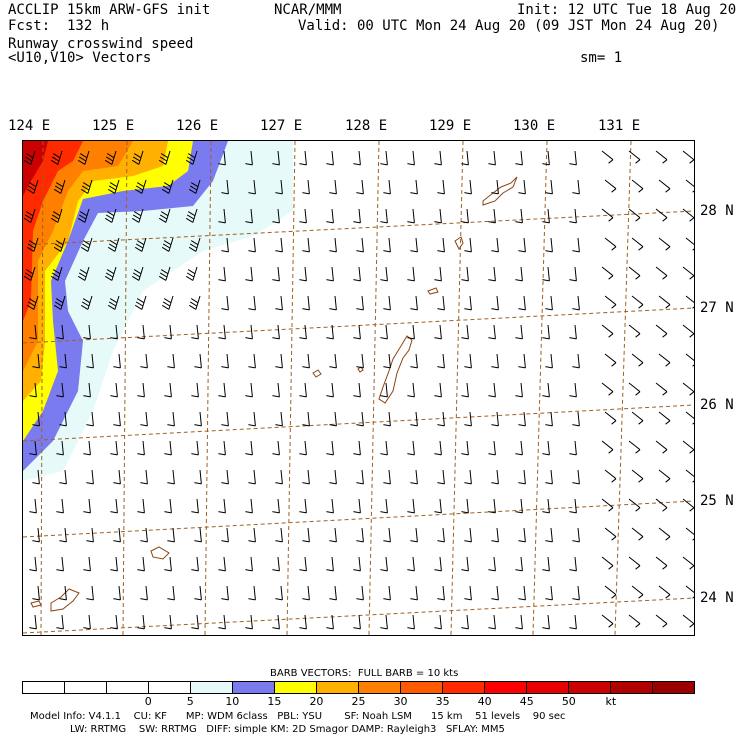 The image size is (740, 740). What do you see at coordinates (395, 369) in the screenshot?
I see `island-okinawa` at bounding box center [395, 369].